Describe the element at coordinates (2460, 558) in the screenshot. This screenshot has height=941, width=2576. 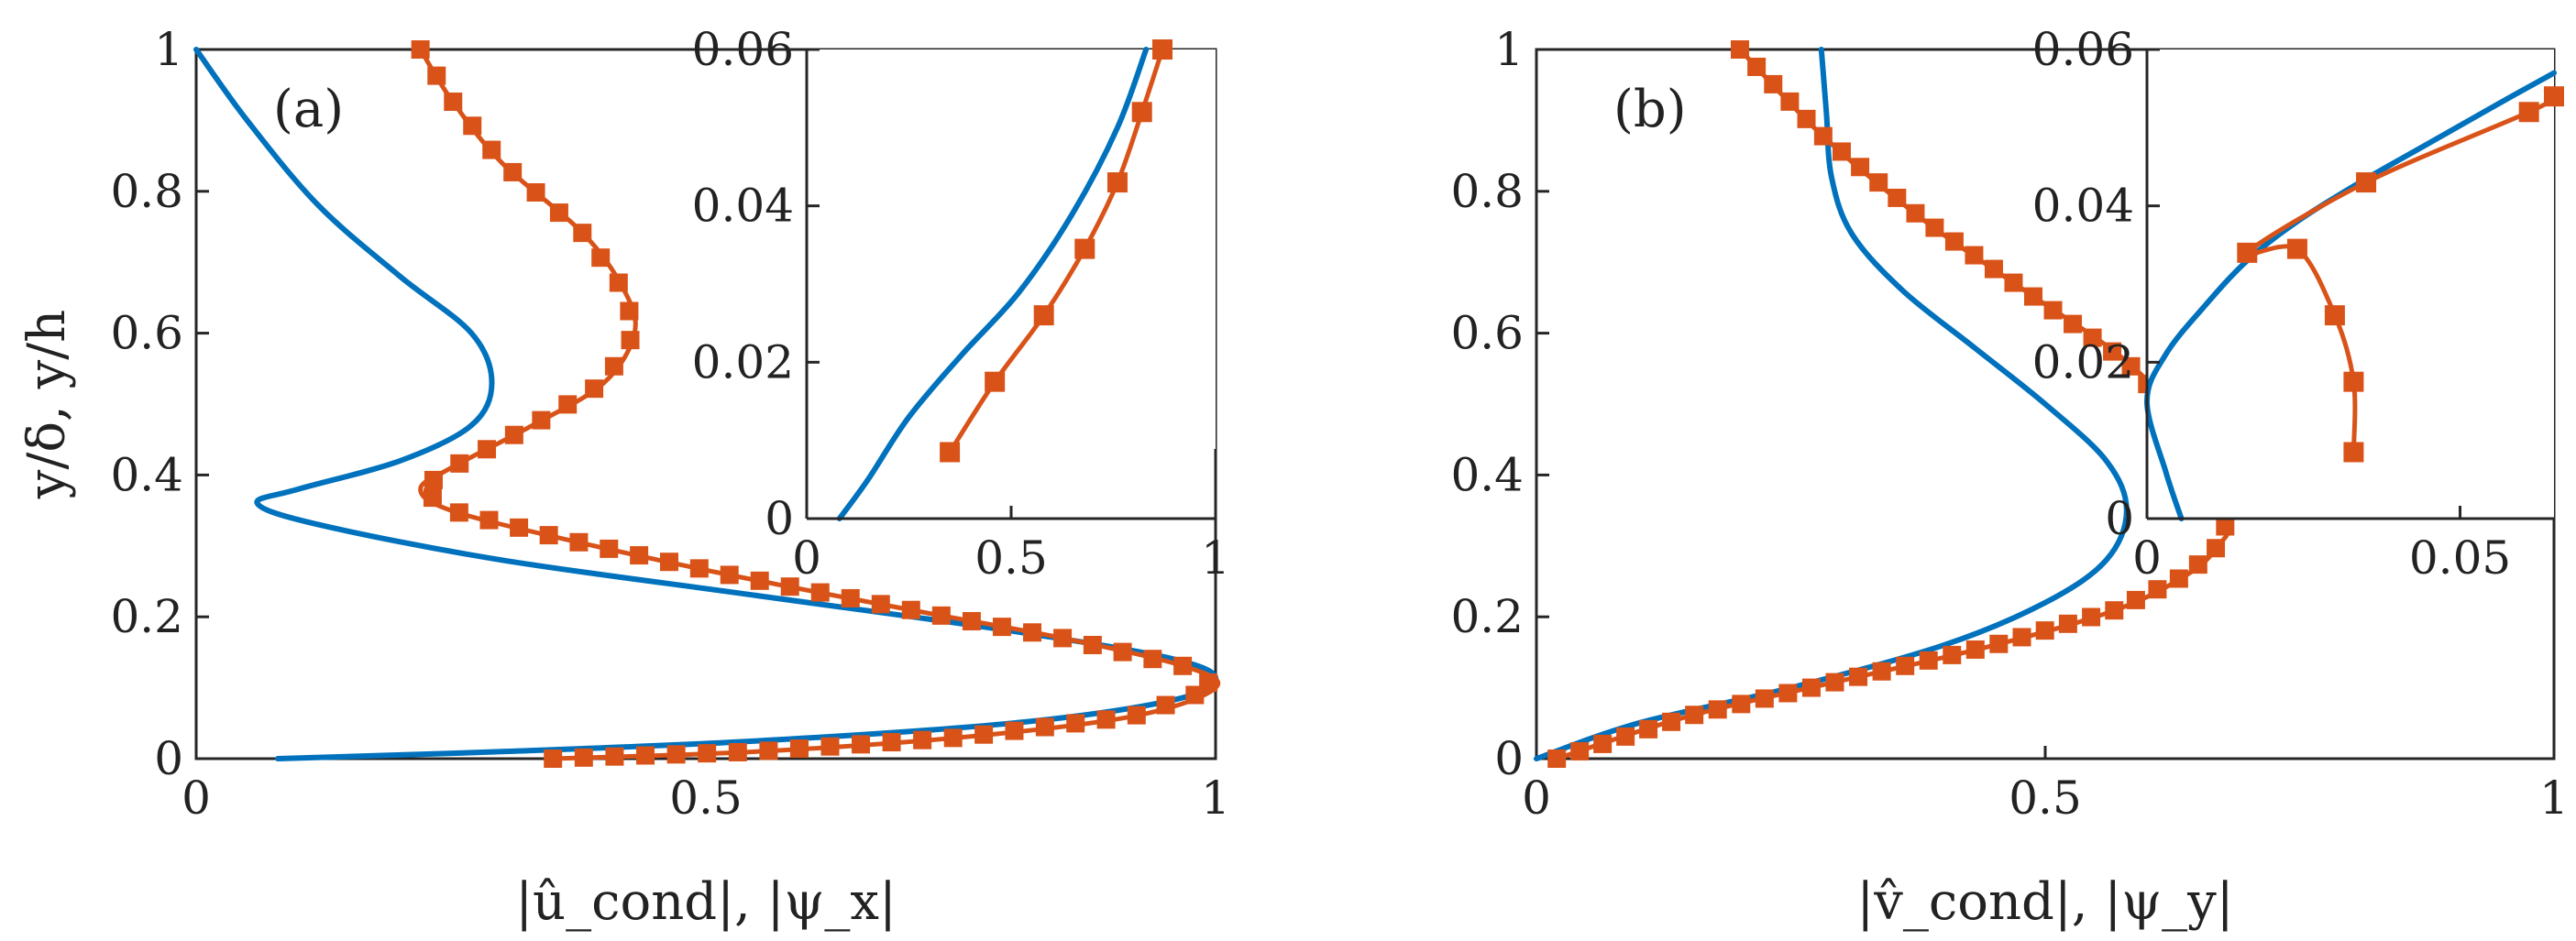
I see `panel-b-inset-x-tick-label: 0.05` at that location.